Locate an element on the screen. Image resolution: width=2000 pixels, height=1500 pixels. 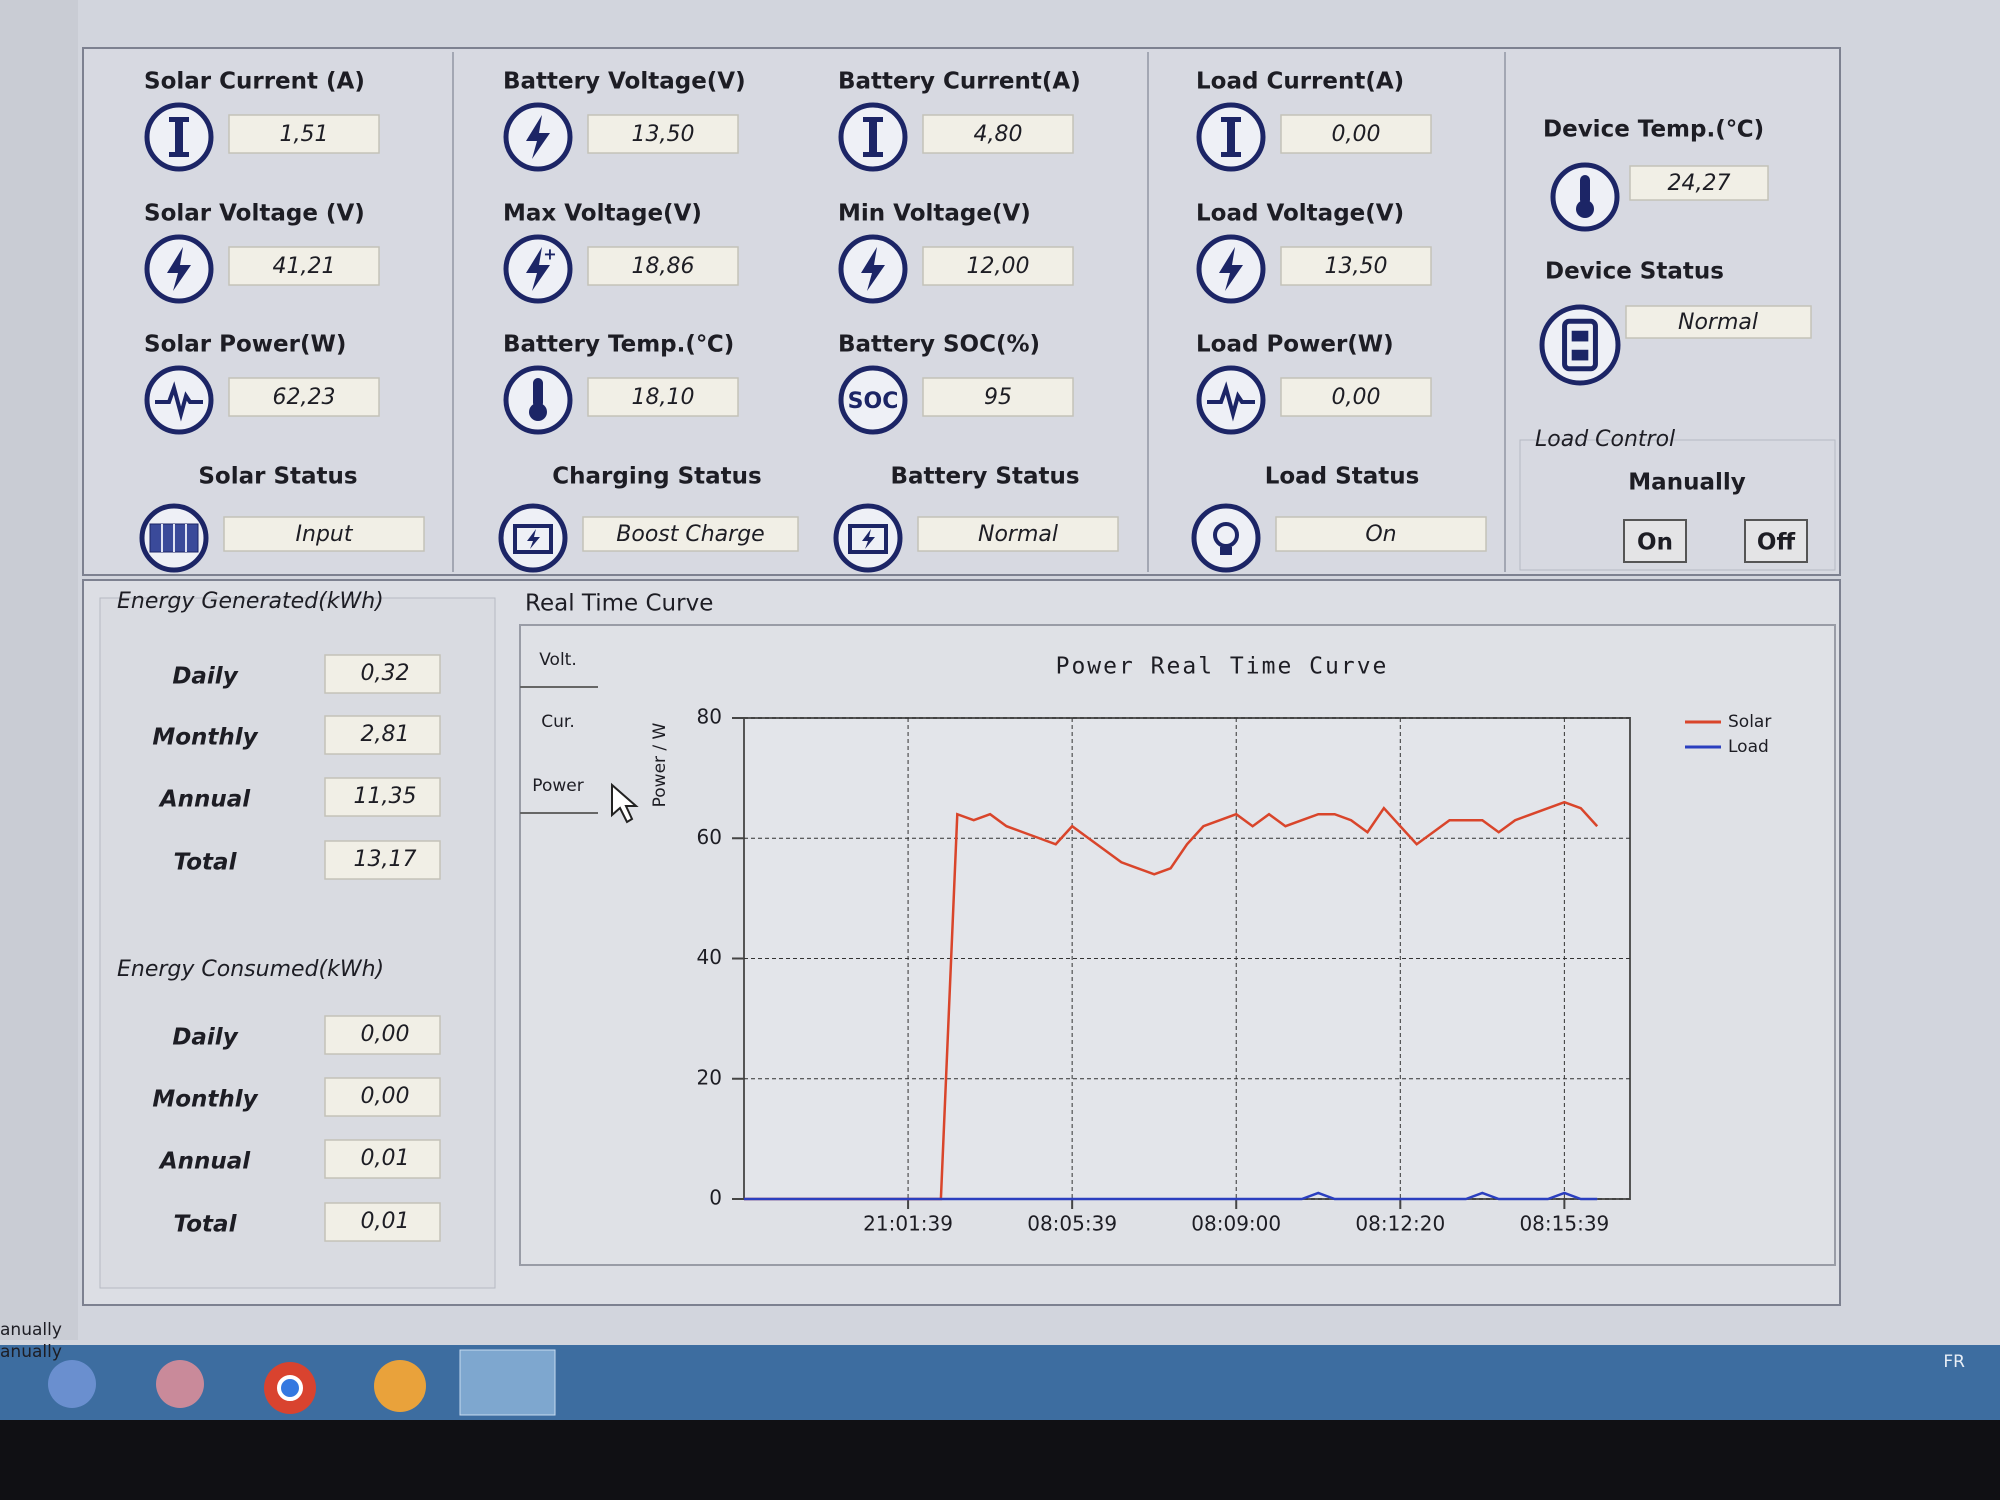
icon-glyph: + is located at coordinates (549, 254).